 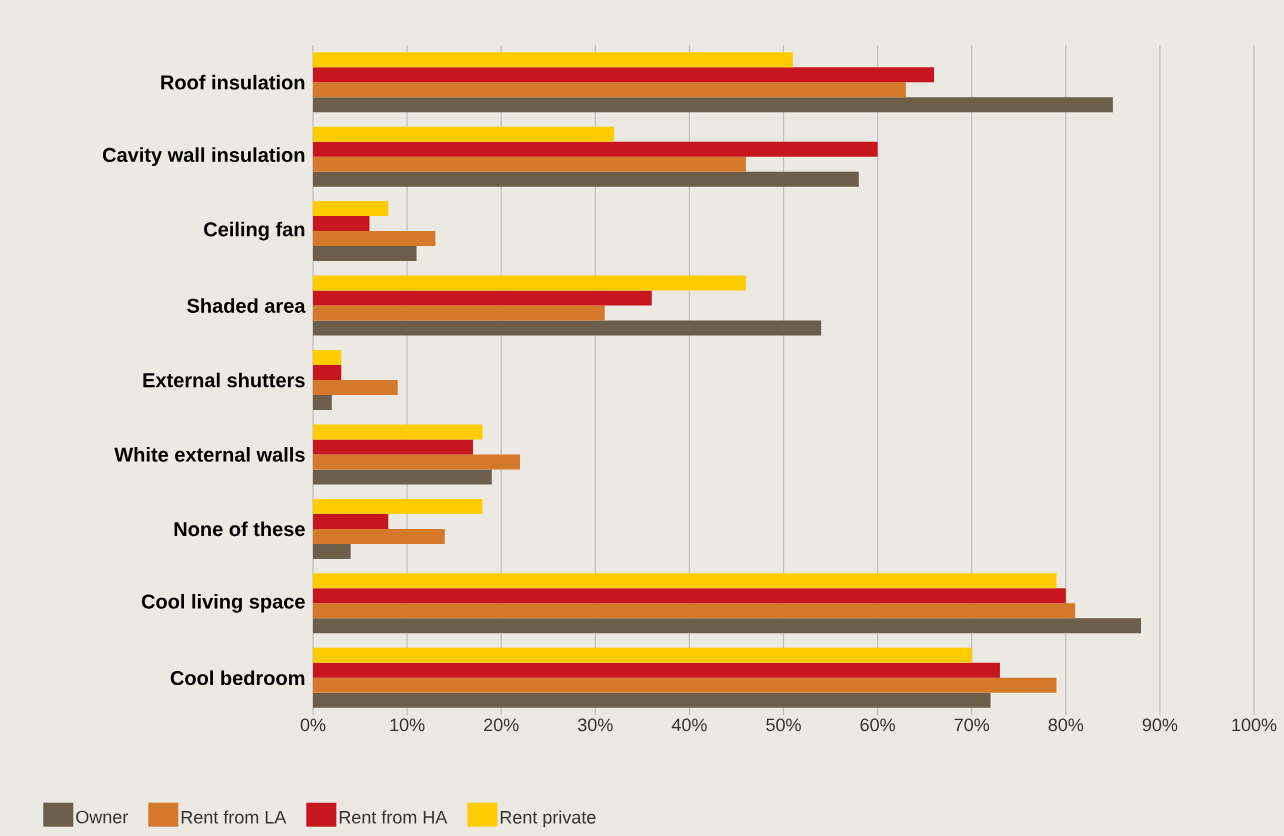 I want to click on x-tick-label: 40%, so click(x=689, y=725).